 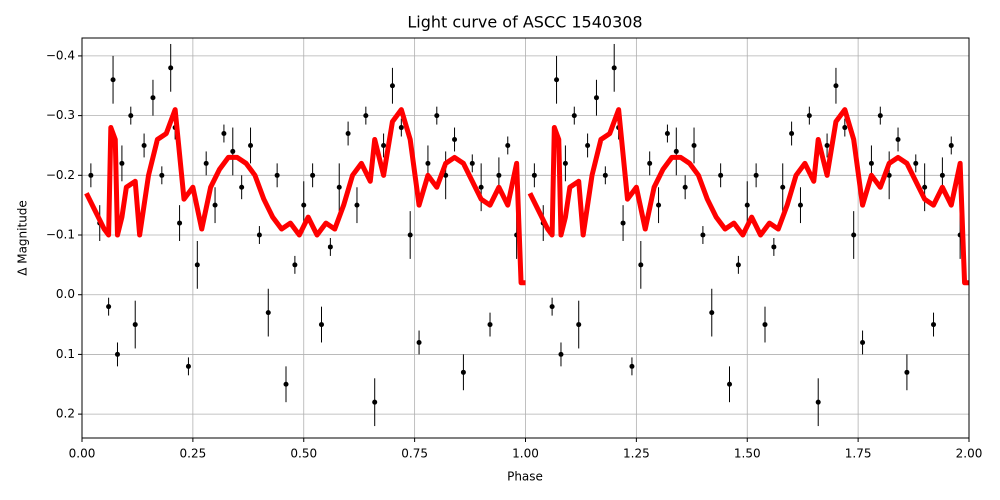 What do you see at coordinates (82, 454) in the screenshot?
I see `x-tick-label: 0.00` at bounding box center [82, 454].